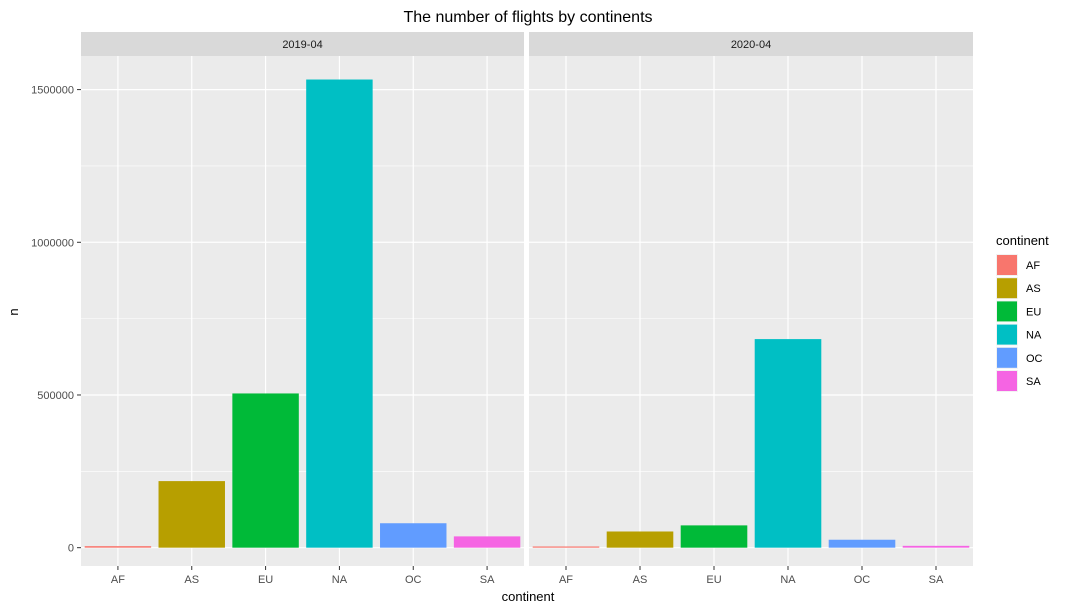 The width and height of the screenshot is (1070, 616). I want to click on bar-2019-04-EU, so click(265, 470).